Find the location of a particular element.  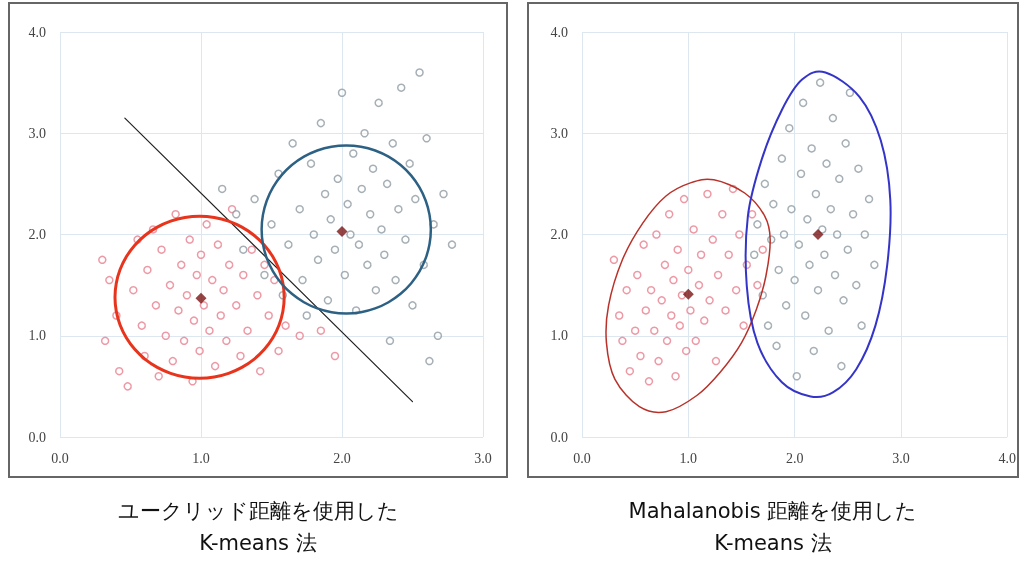

text: Mahalanobis 距離を使用した K-means 法 is located at coordinates (773, 527).